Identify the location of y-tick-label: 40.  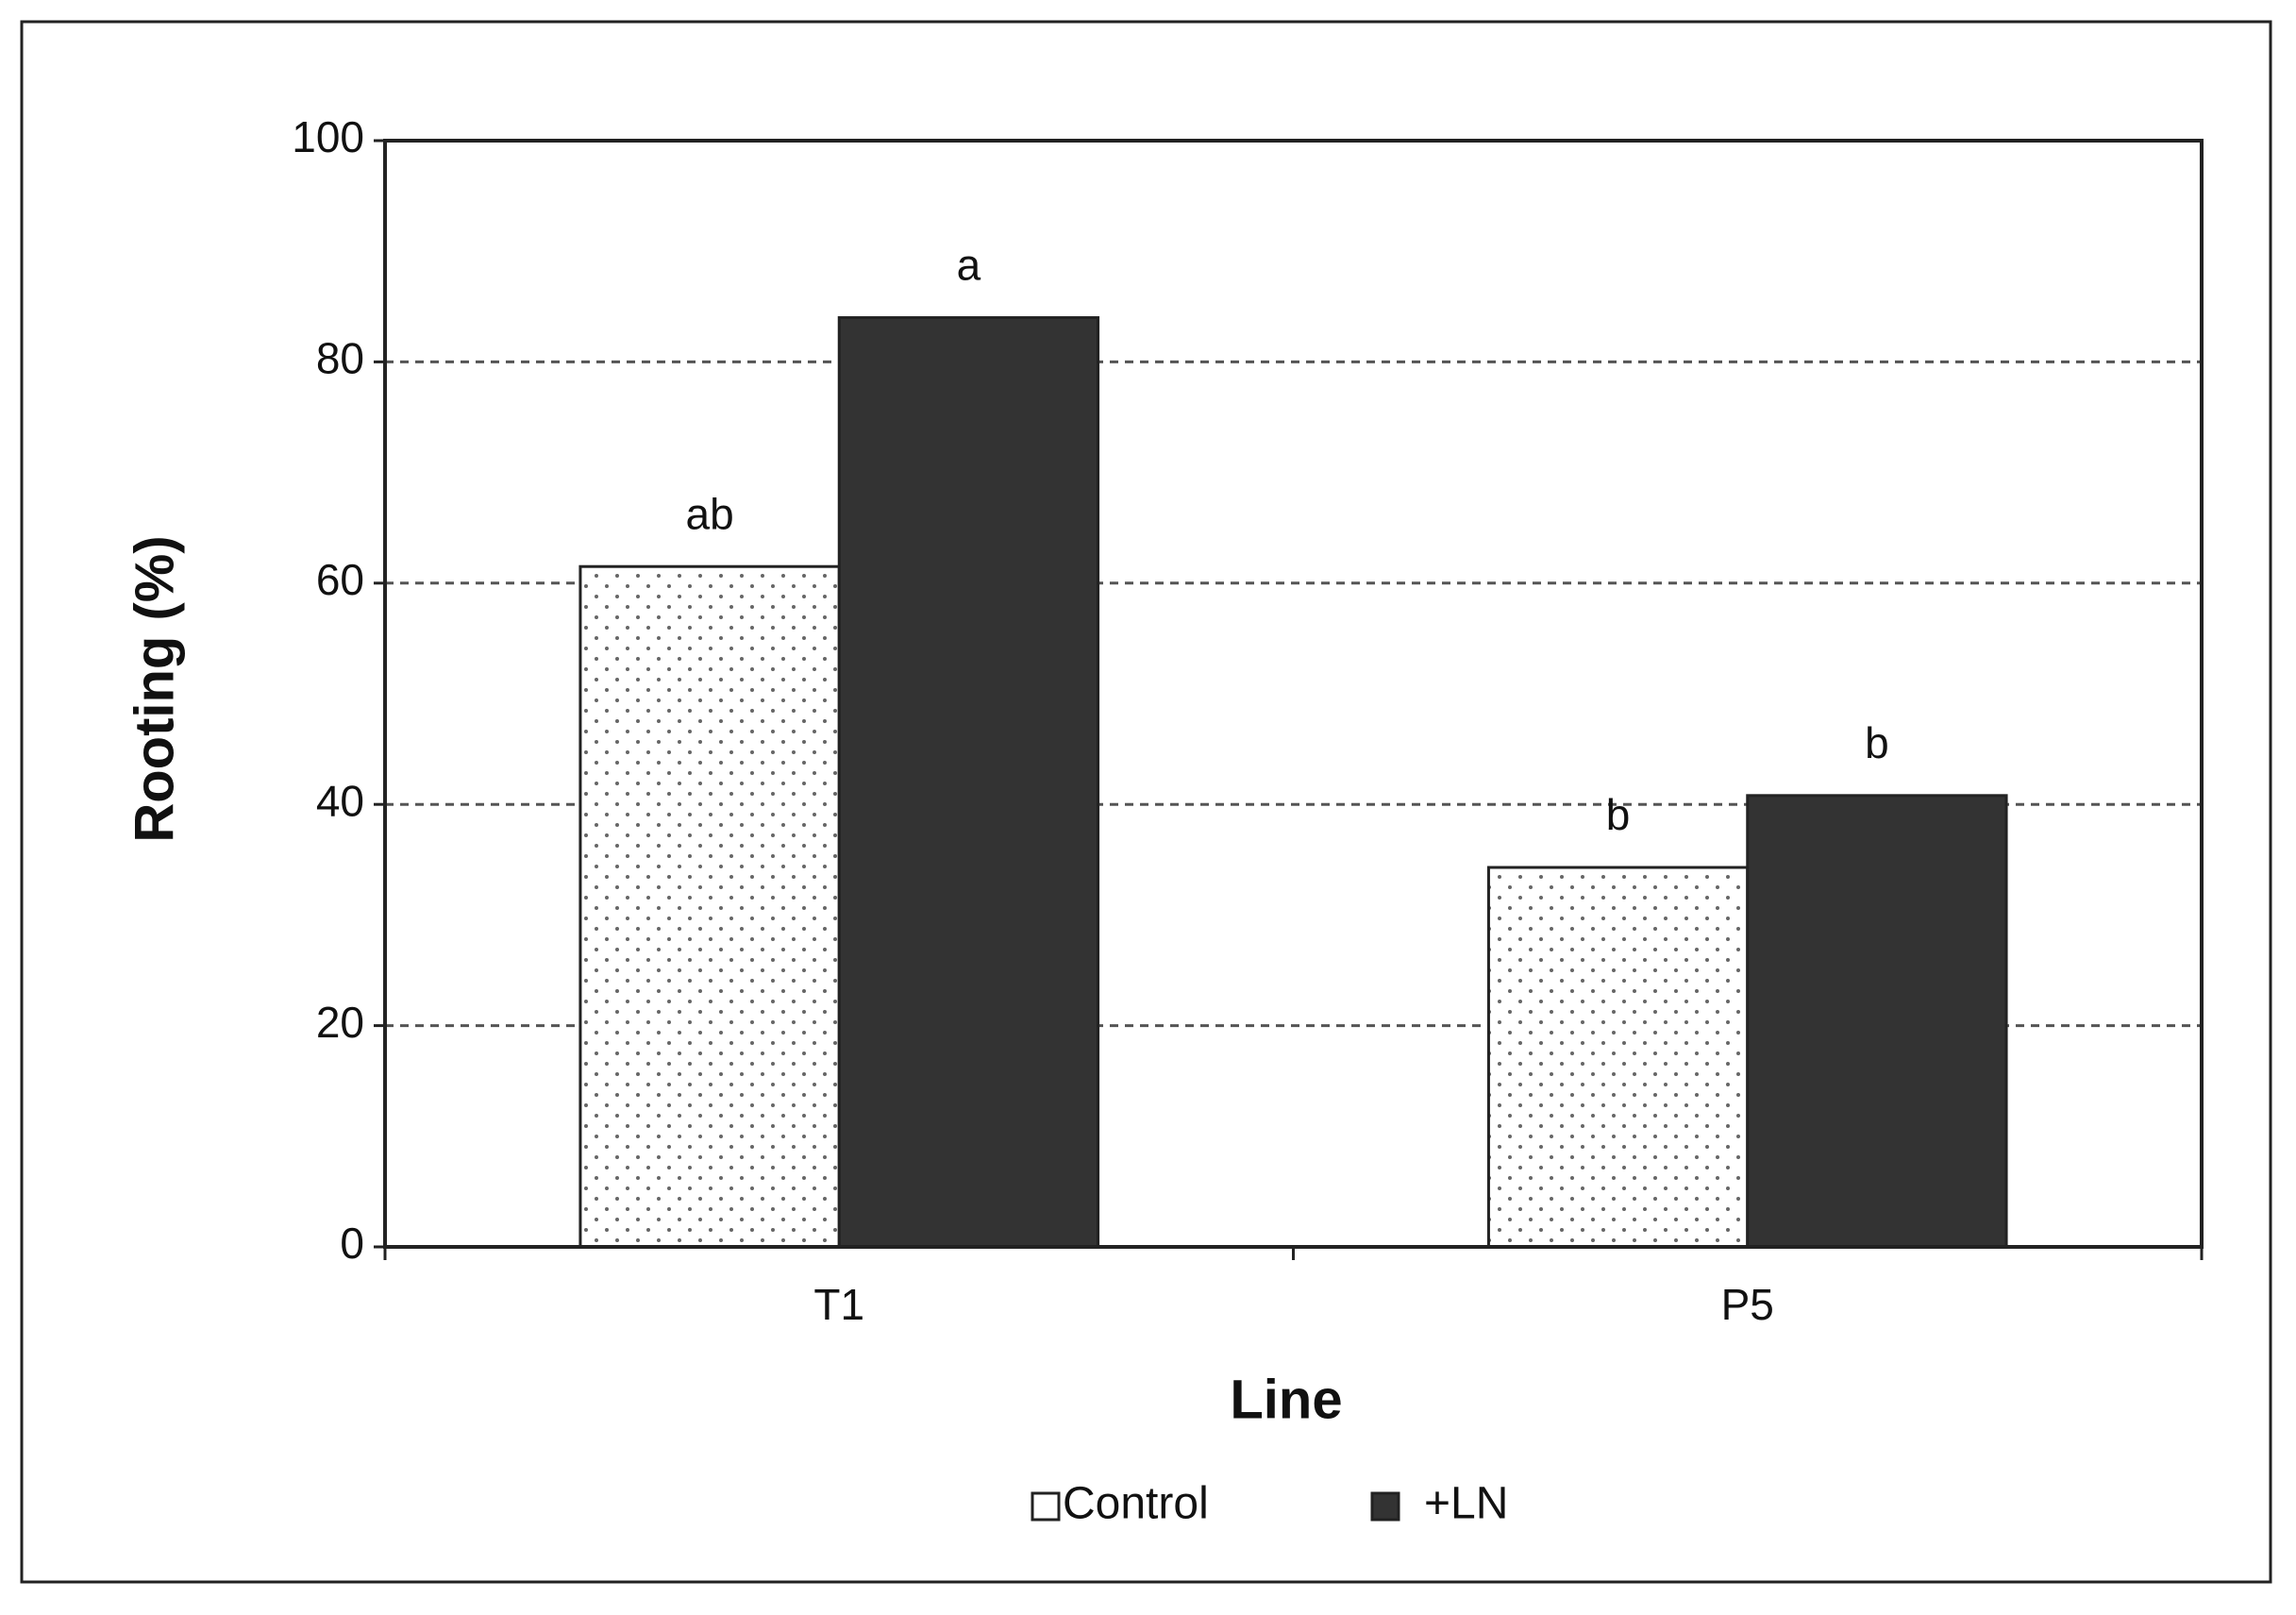
(340, 800).